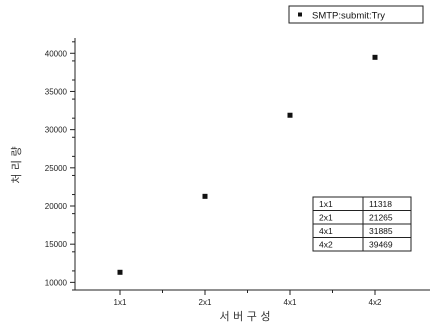  Describe the element at coordinates (290, 302) in the screenshot. I see `x-tick-label: 4x1` at that location.